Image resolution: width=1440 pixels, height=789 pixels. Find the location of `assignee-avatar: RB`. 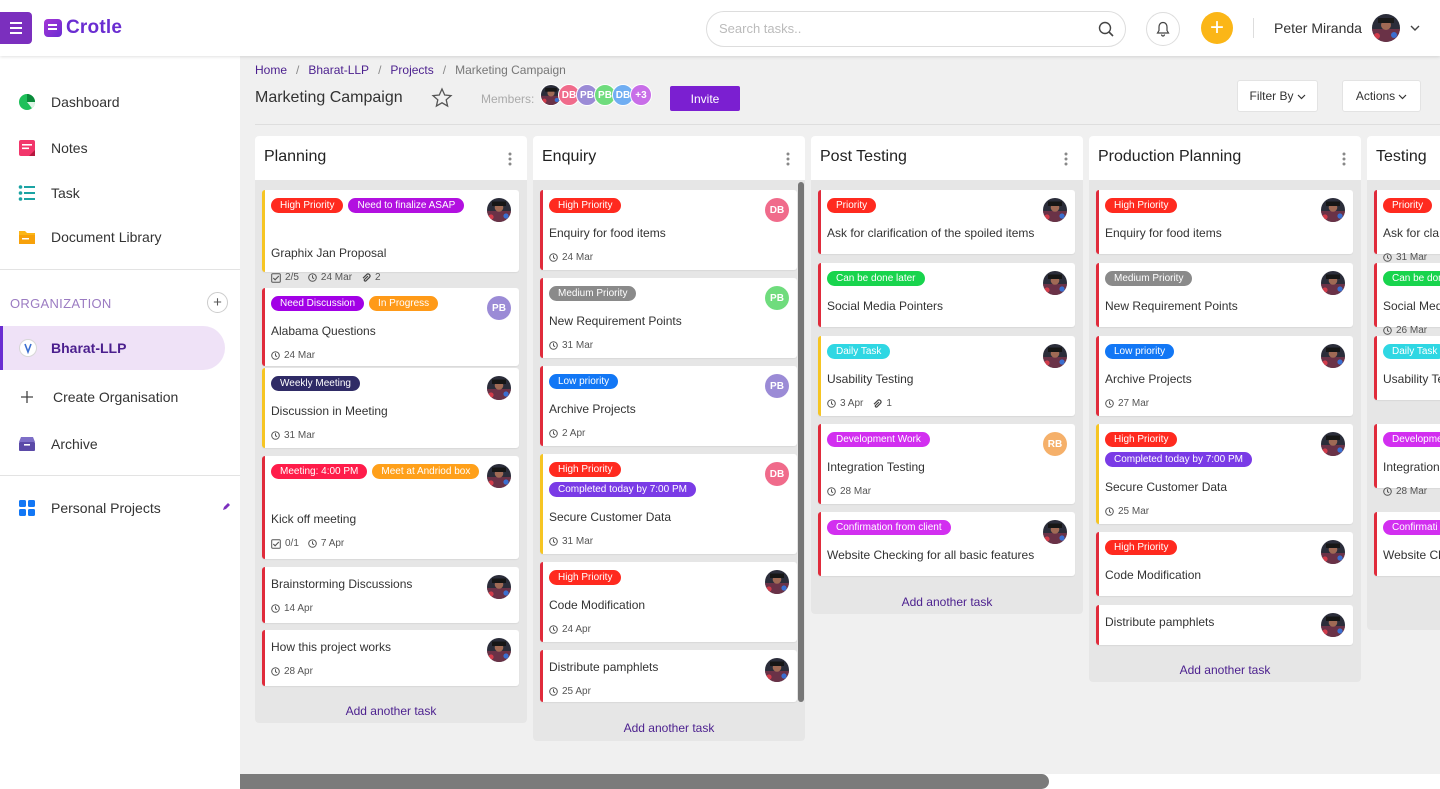

assignee-avatar: RB is located at coordinates (1055, 444).